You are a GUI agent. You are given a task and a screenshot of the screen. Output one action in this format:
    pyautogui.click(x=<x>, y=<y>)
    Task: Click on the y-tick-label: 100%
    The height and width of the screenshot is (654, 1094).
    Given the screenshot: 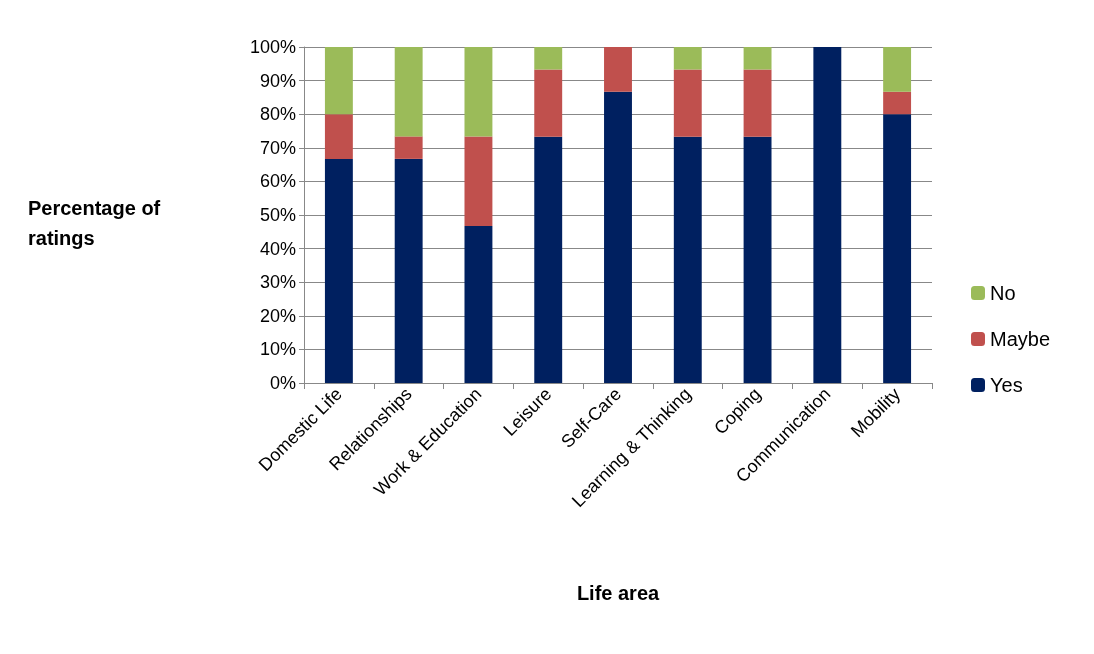 What is the action you would take?
    pyautogui.click(x=272, y=47)
    